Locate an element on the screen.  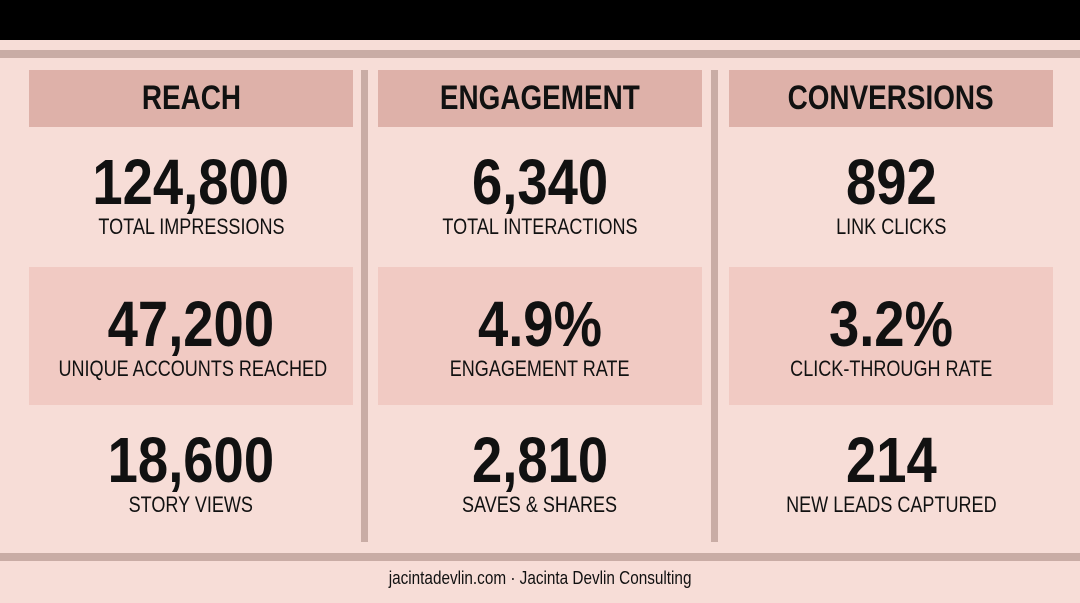
metric-link-clicks: 892 LINK CLICKS is located at coordinates (891, 195).